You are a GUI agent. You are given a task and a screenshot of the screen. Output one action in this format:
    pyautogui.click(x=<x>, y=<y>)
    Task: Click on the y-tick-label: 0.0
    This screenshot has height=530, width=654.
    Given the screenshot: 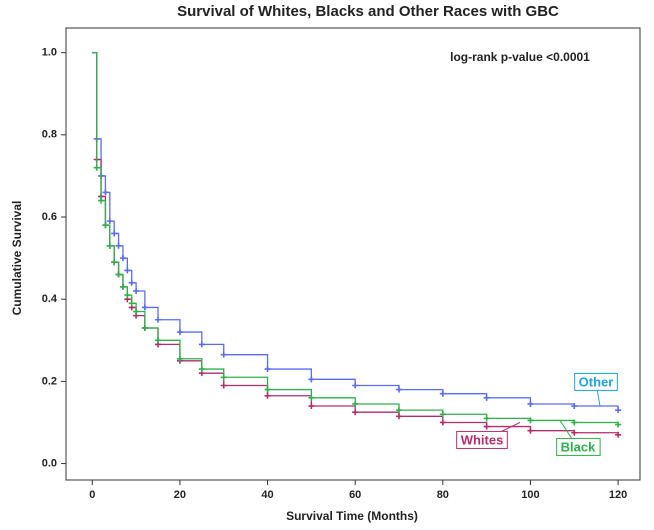 What is the action you would take?
    pyautogui.click(x=49, y=463)
    